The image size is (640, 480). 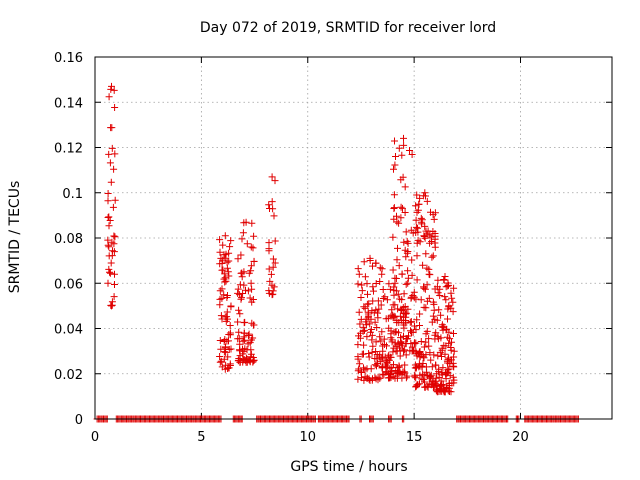 What do you see at coordinates (307, 437) in the screenshot?
I see `x-tick-label: 10` at bounding box center [307, 437].